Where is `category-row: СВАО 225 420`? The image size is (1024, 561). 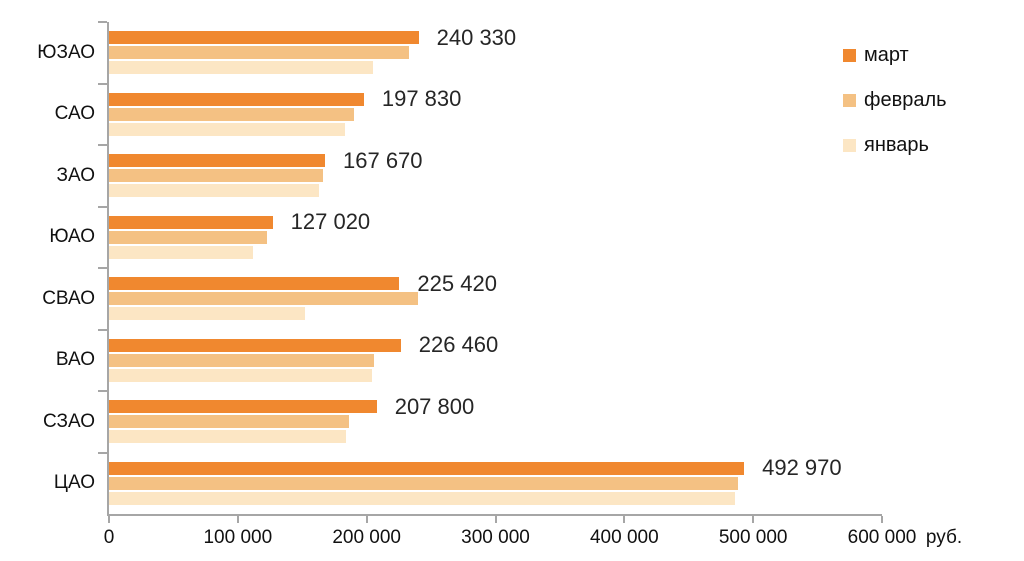 category-row: СВАО 225 420 is located at coordinates (462, 298).